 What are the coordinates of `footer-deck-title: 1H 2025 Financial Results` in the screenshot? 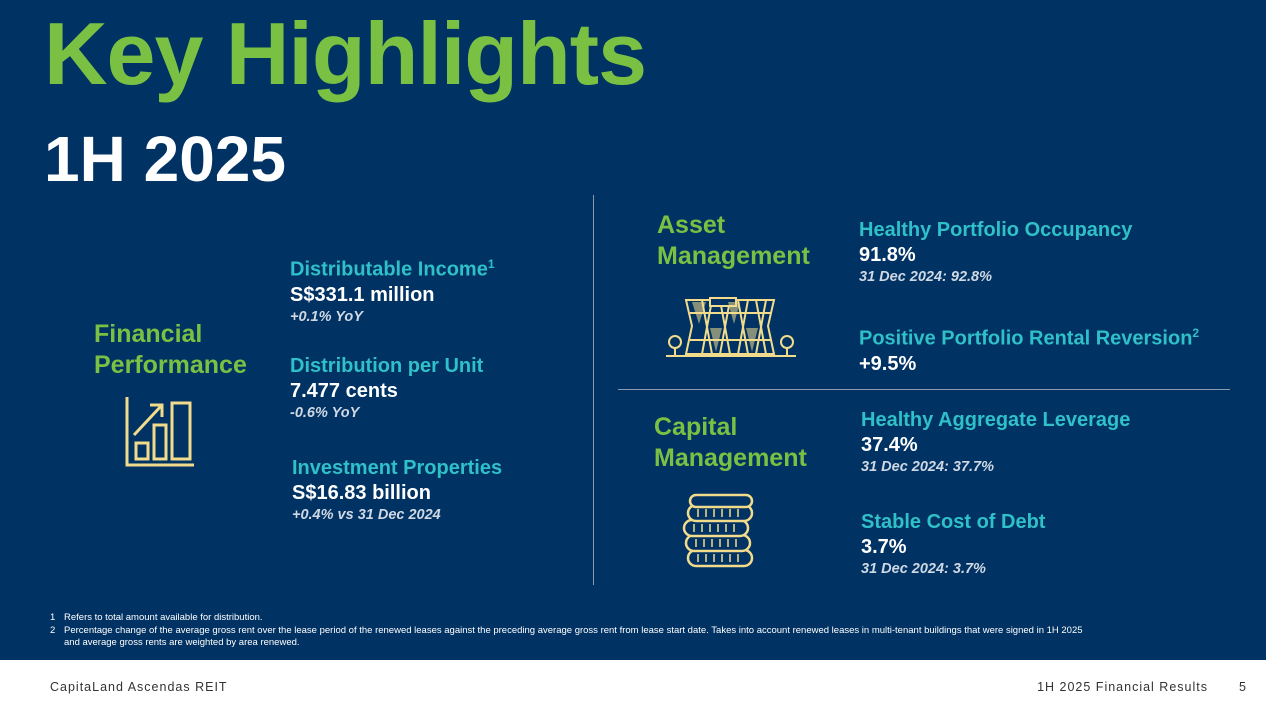 It's located at (1122, 687).